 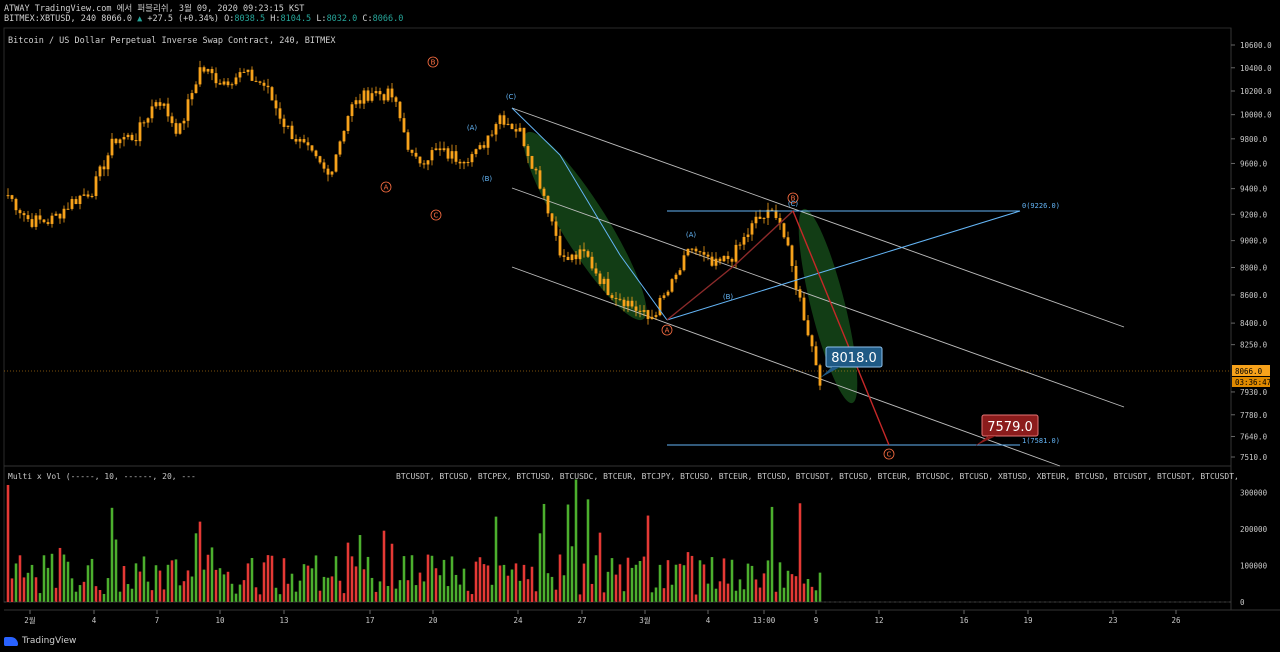 I want to click on callout-target: 7579.0, so click(x=1007, y=430).